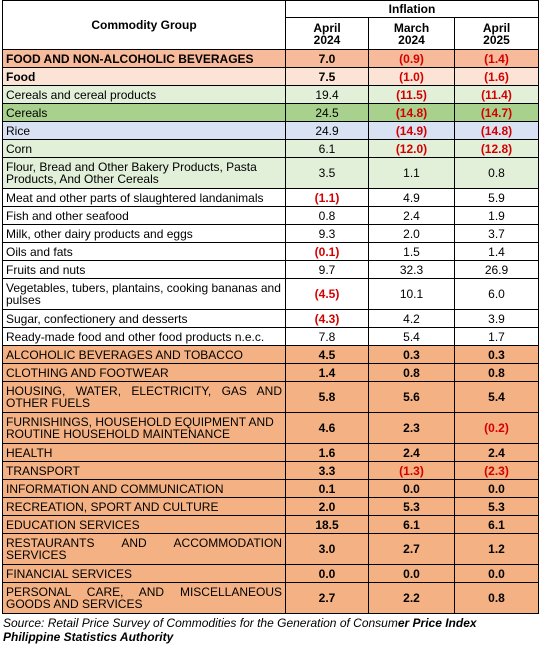 This screenshot has width=543, height=657. I want to click on value-april-2024: 2.0, so click(327, 506).